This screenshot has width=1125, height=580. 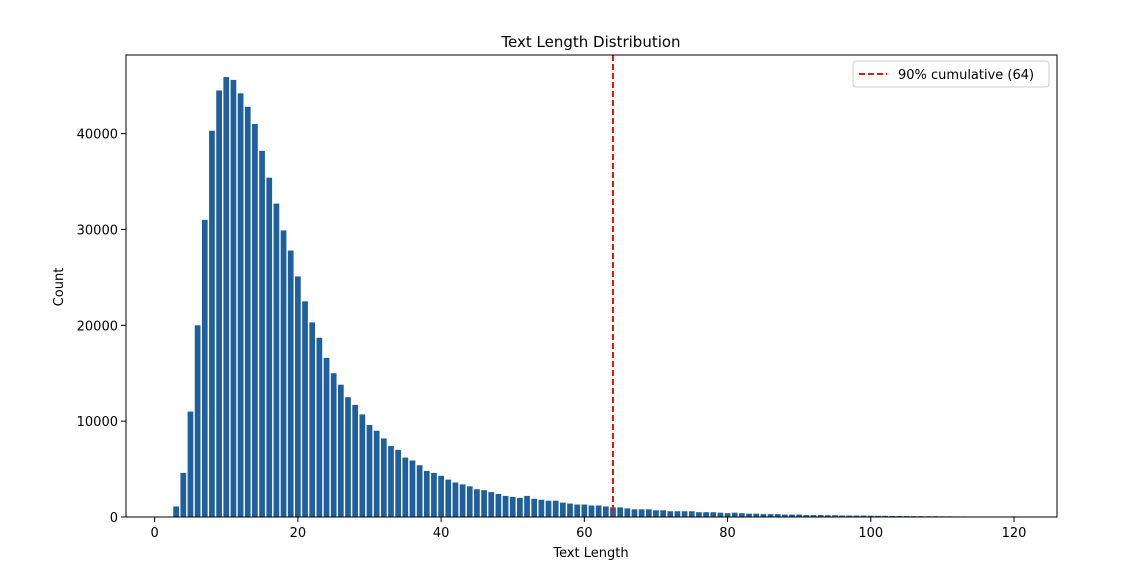 I want to click on x-tick-label: 60, so click(x=584, y=533).